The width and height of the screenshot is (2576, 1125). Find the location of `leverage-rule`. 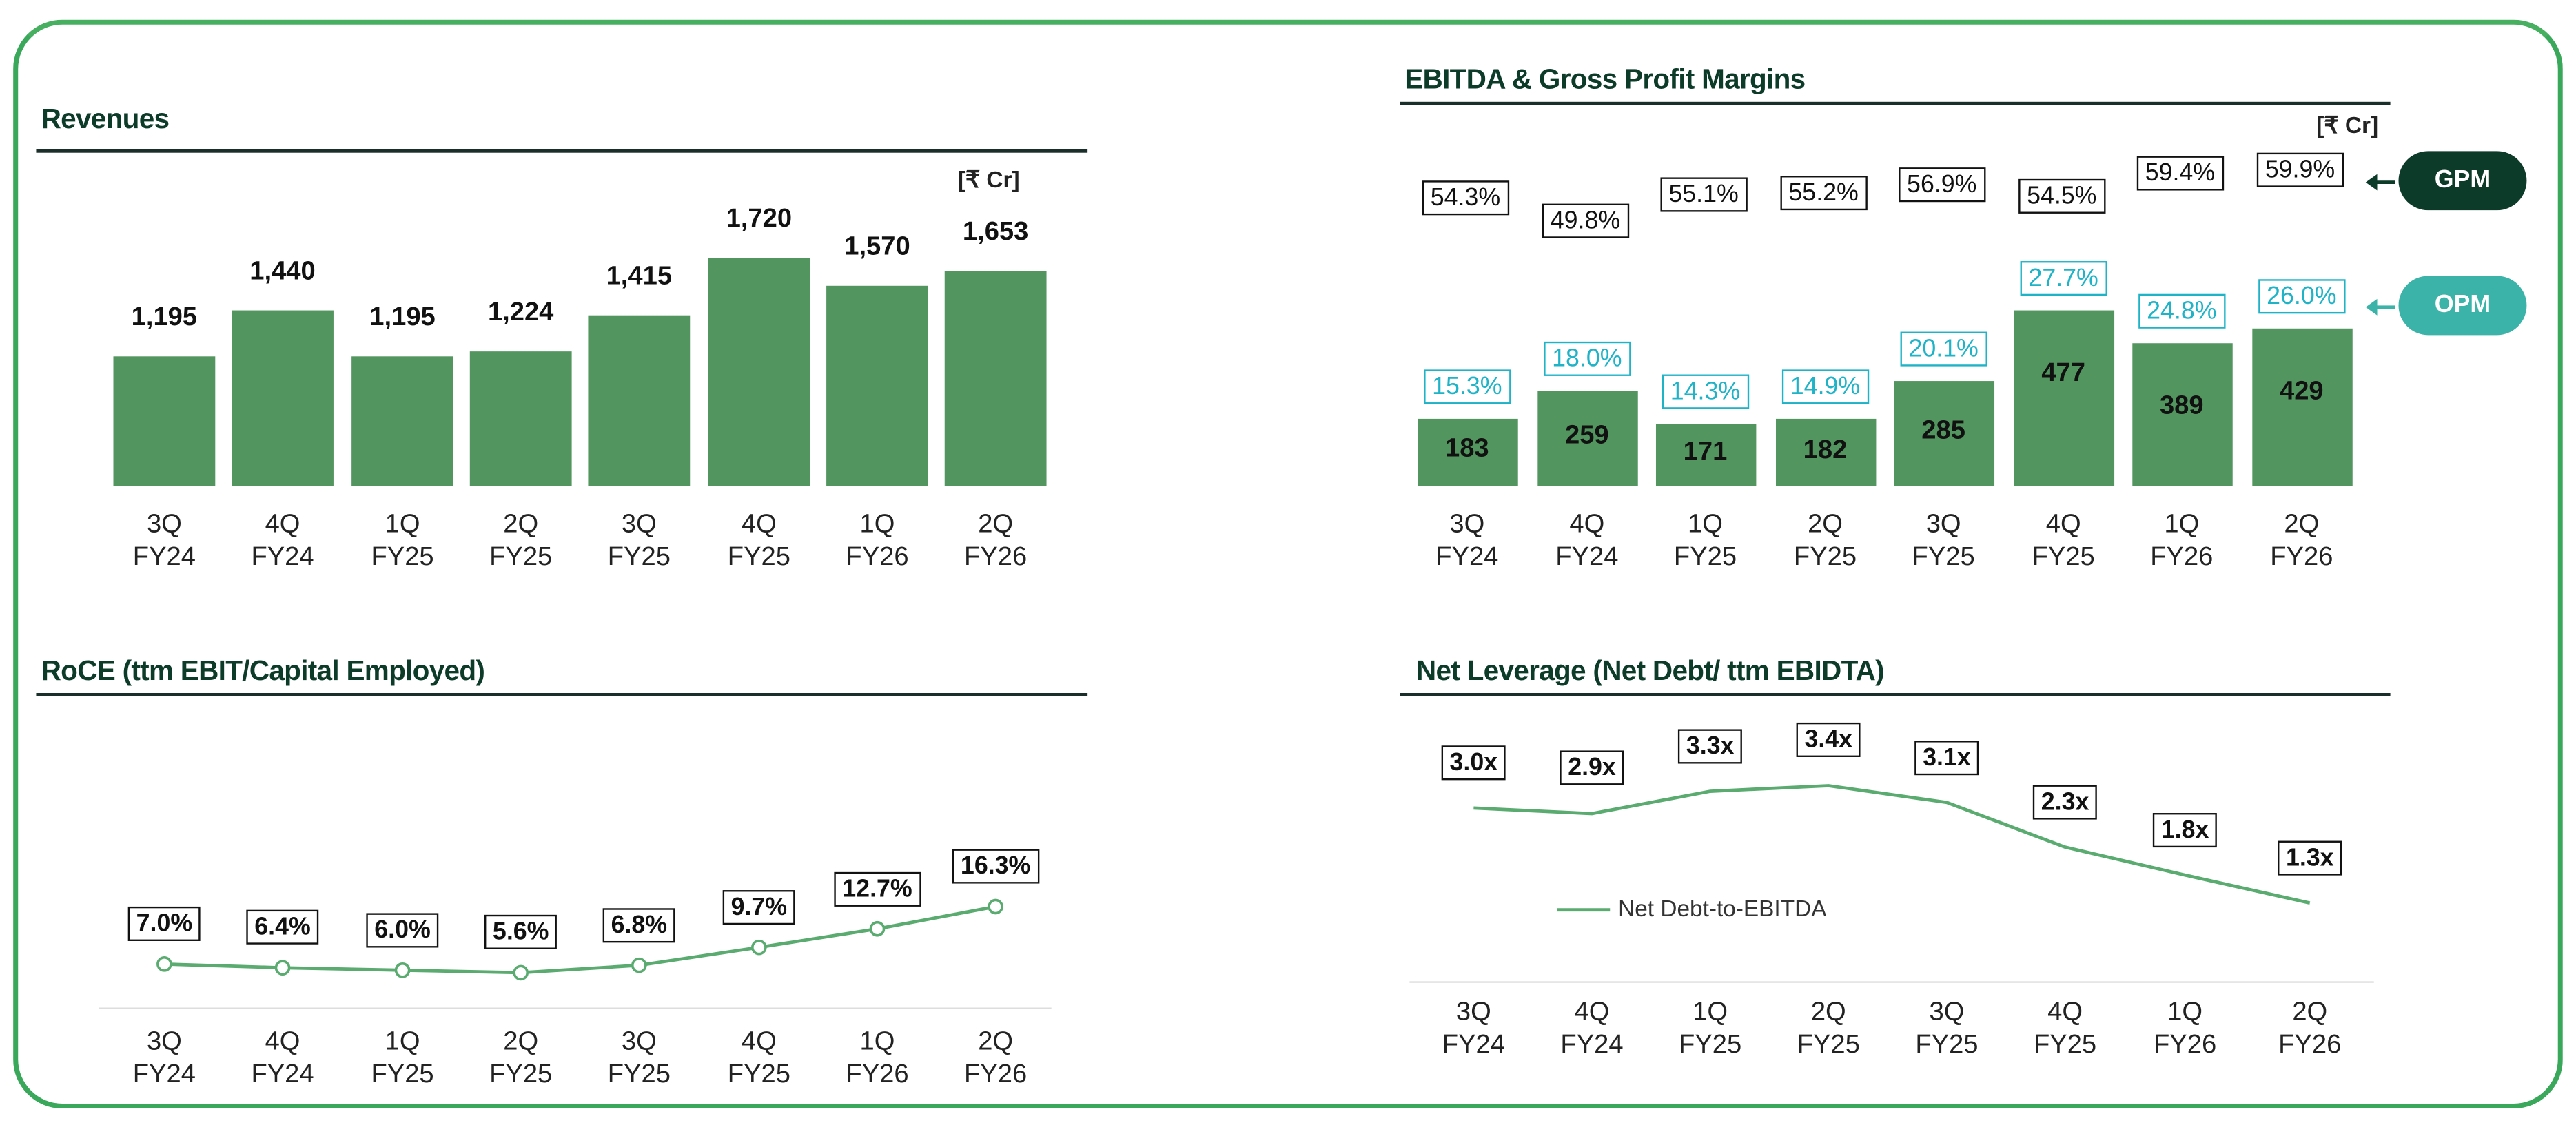

leverage-rule is located at coordinates (1895, 694).